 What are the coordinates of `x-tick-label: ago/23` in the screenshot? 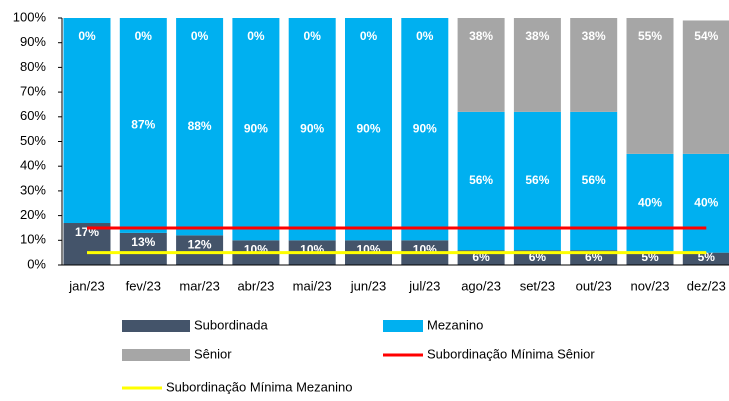 It's located at (481, 285).